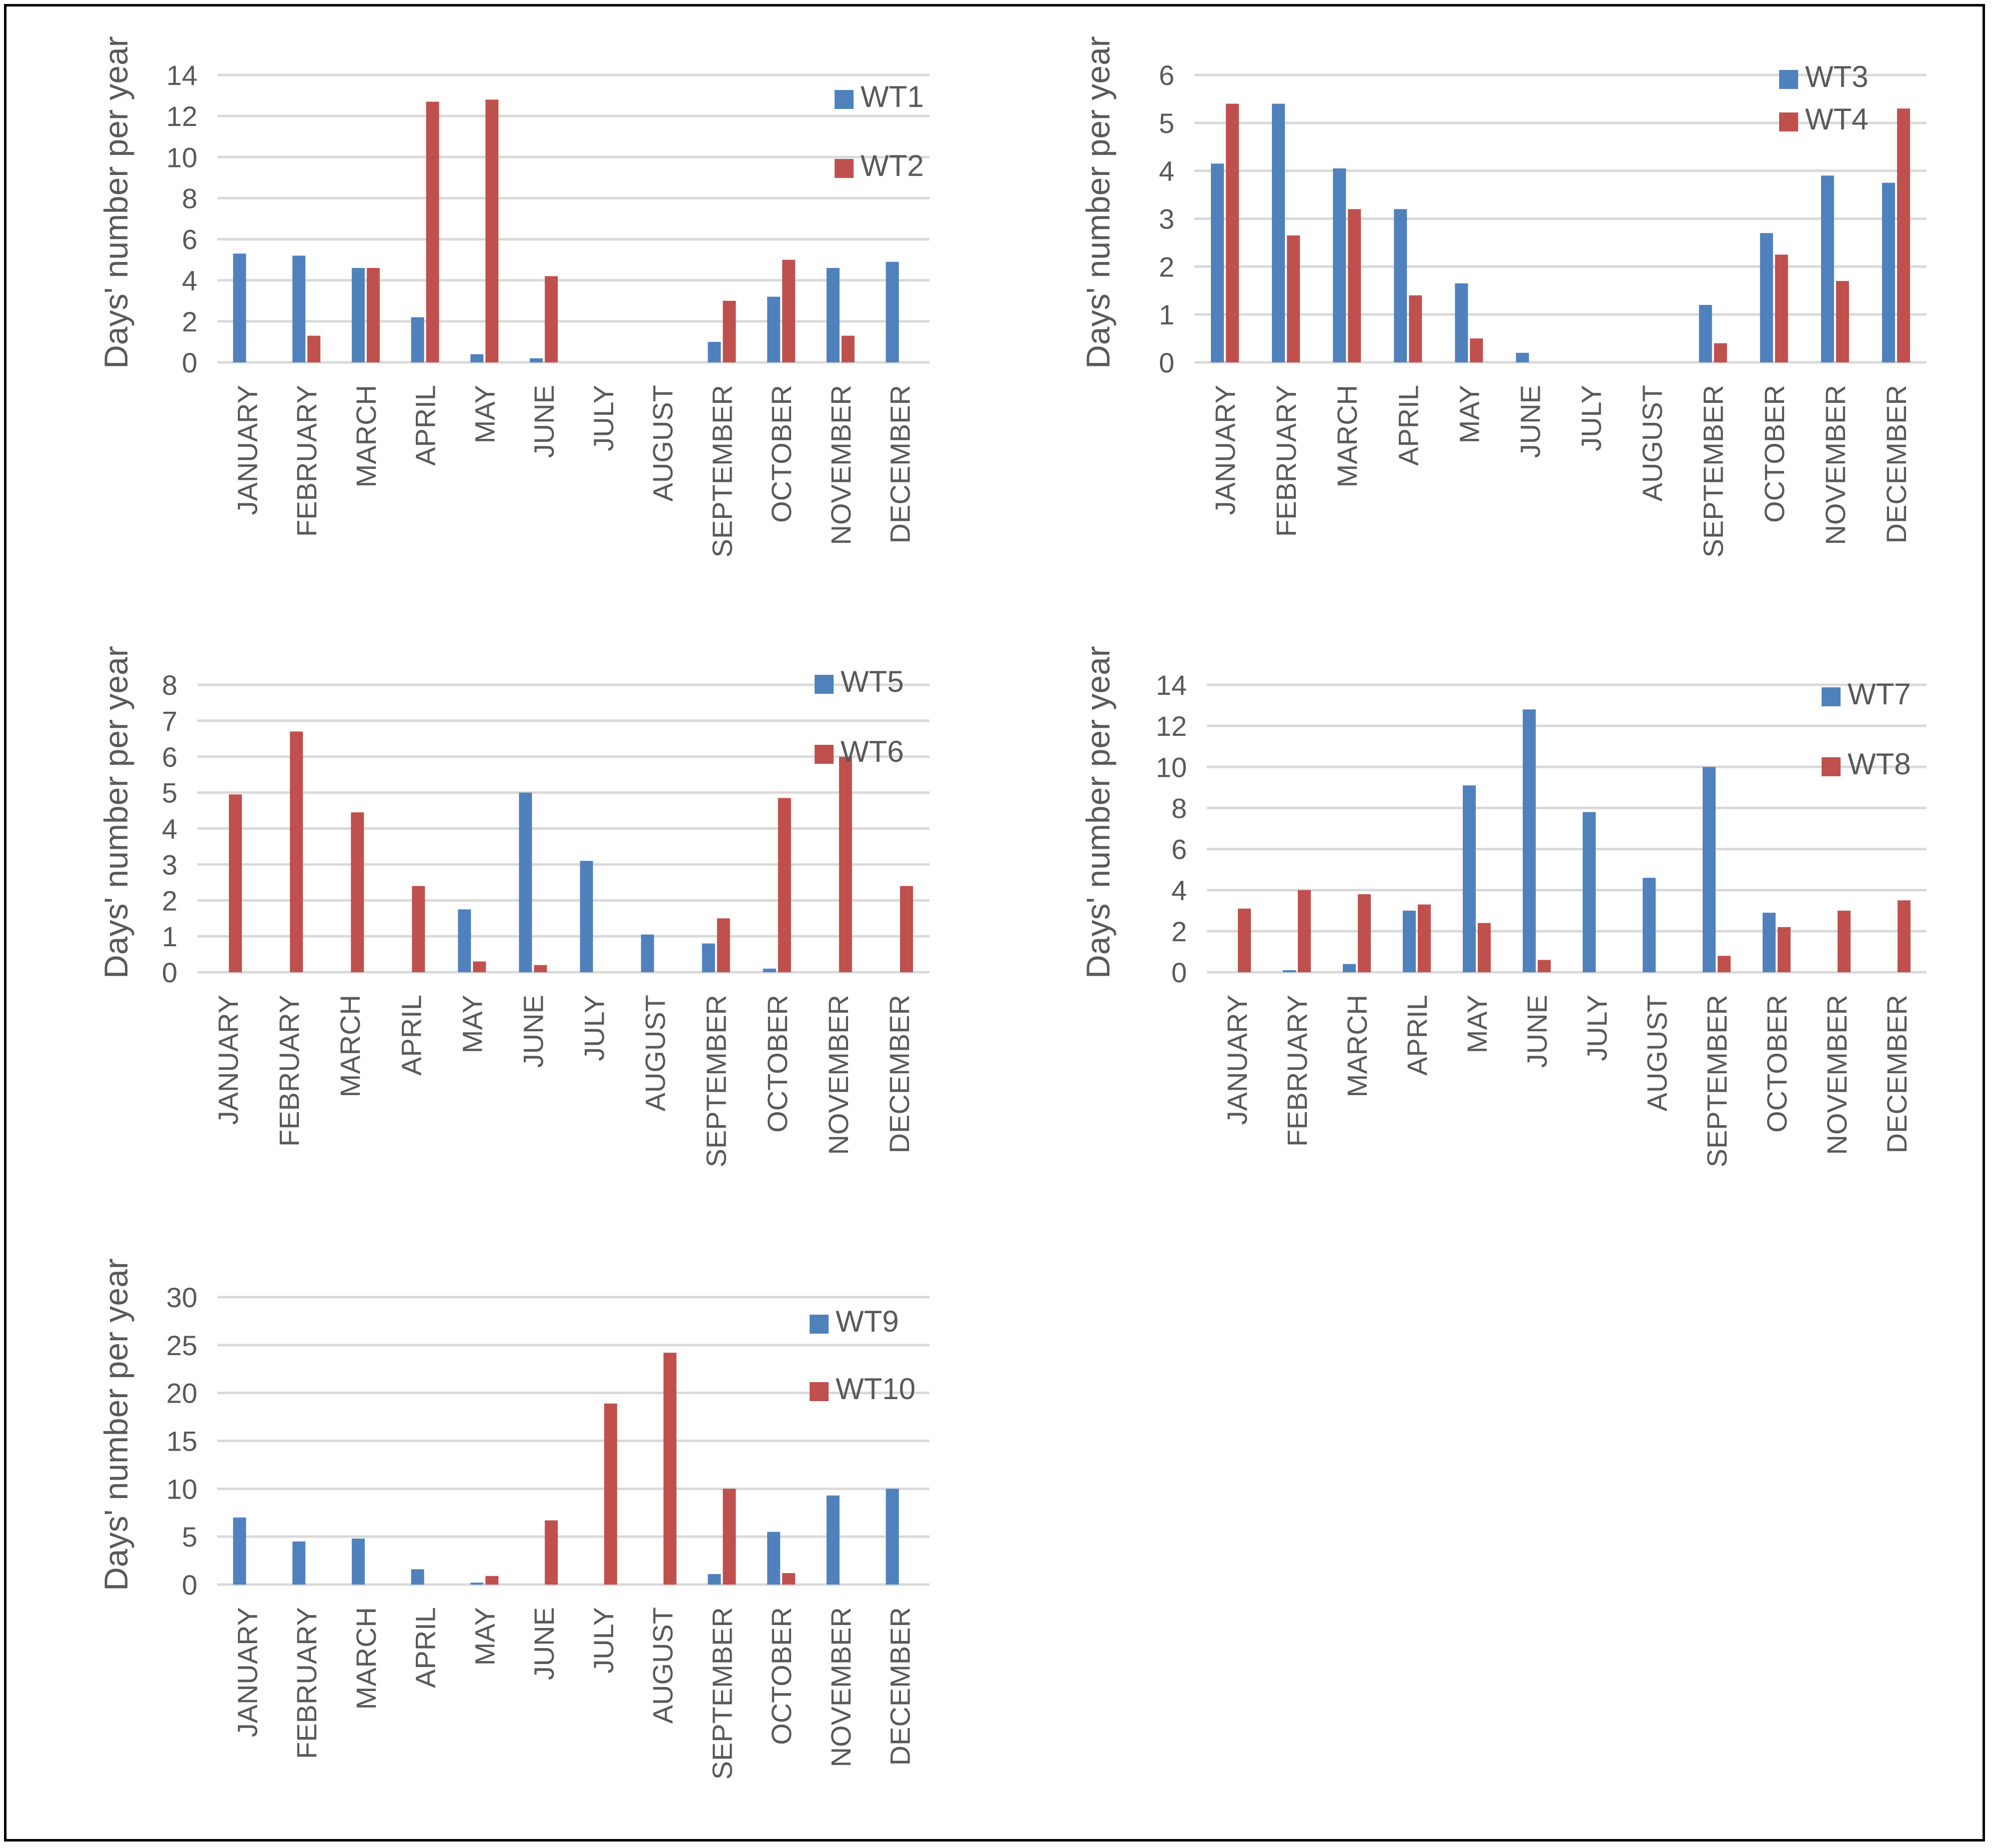 The width and height of the screenshot is (1992, 1848). I want to click on legend-swatch-wt3, so click(1788, 79).